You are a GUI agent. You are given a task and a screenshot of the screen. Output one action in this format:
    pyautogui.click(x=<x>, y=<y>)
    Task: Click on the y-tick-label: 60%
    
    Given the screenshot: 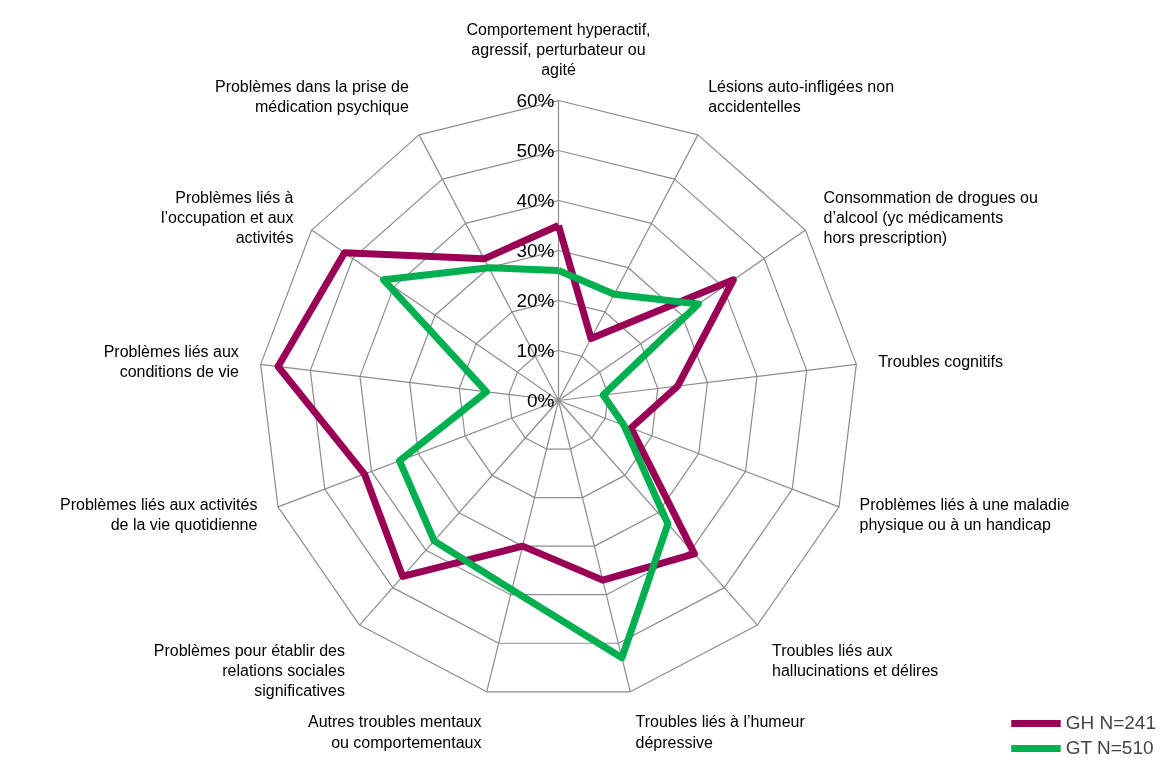 What is the action you would take?
    pyautogui.click(x=535, y=100)
    